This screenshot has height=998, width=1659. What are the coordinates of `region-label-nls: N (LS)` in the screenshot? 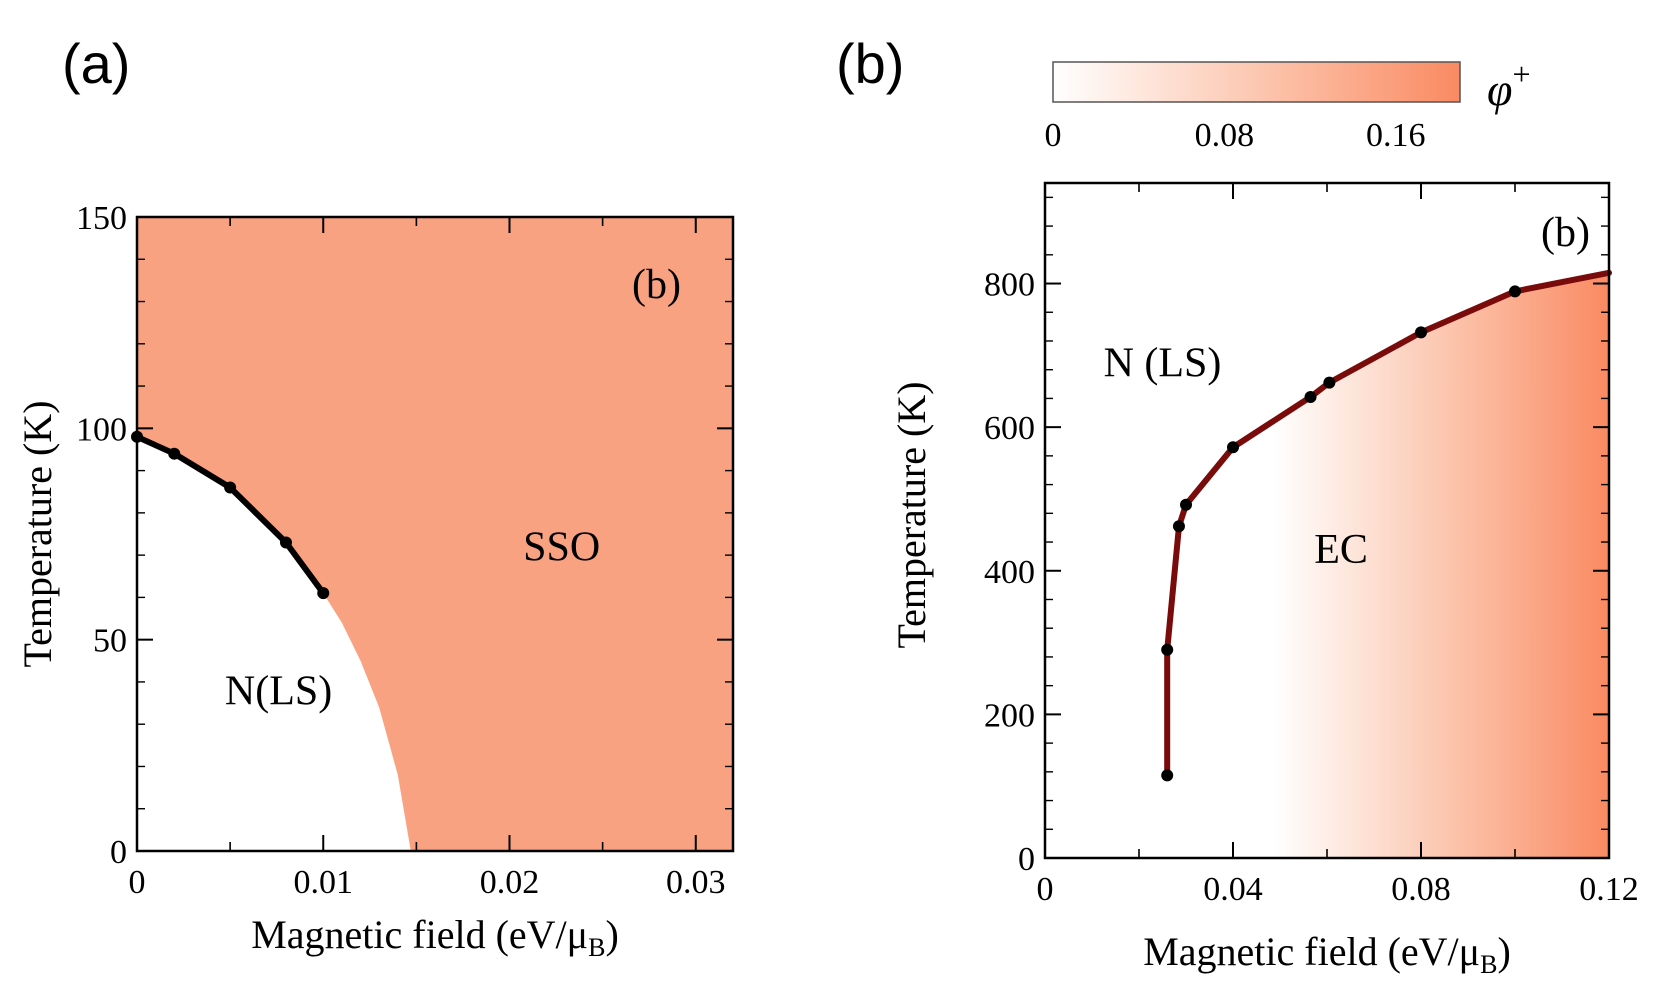 It's located at (1163, 364).